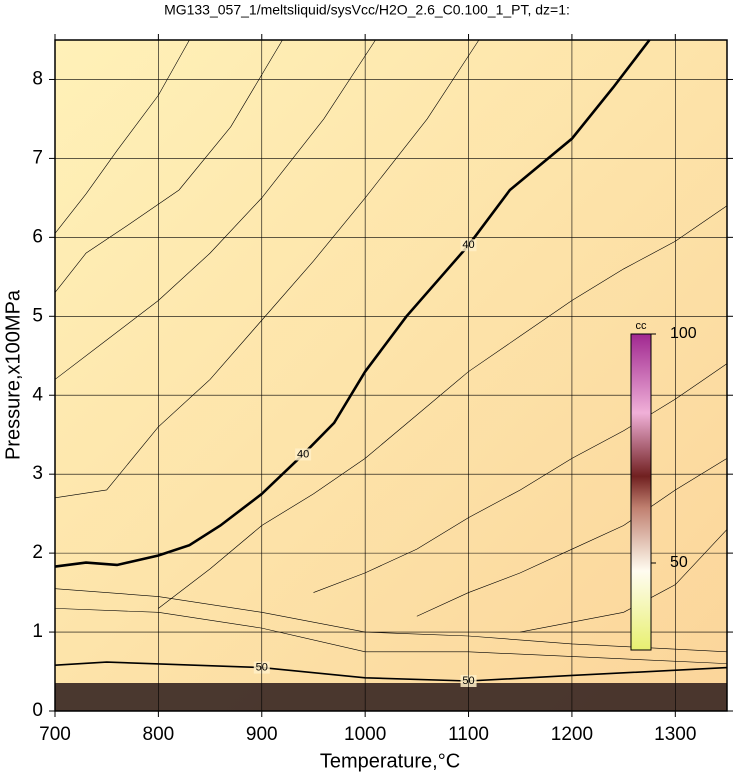 The image size is (734, 781). Describe the element at coordinates (37, 236) in the screenshot. I see `y-tick-label: 6` at that location.